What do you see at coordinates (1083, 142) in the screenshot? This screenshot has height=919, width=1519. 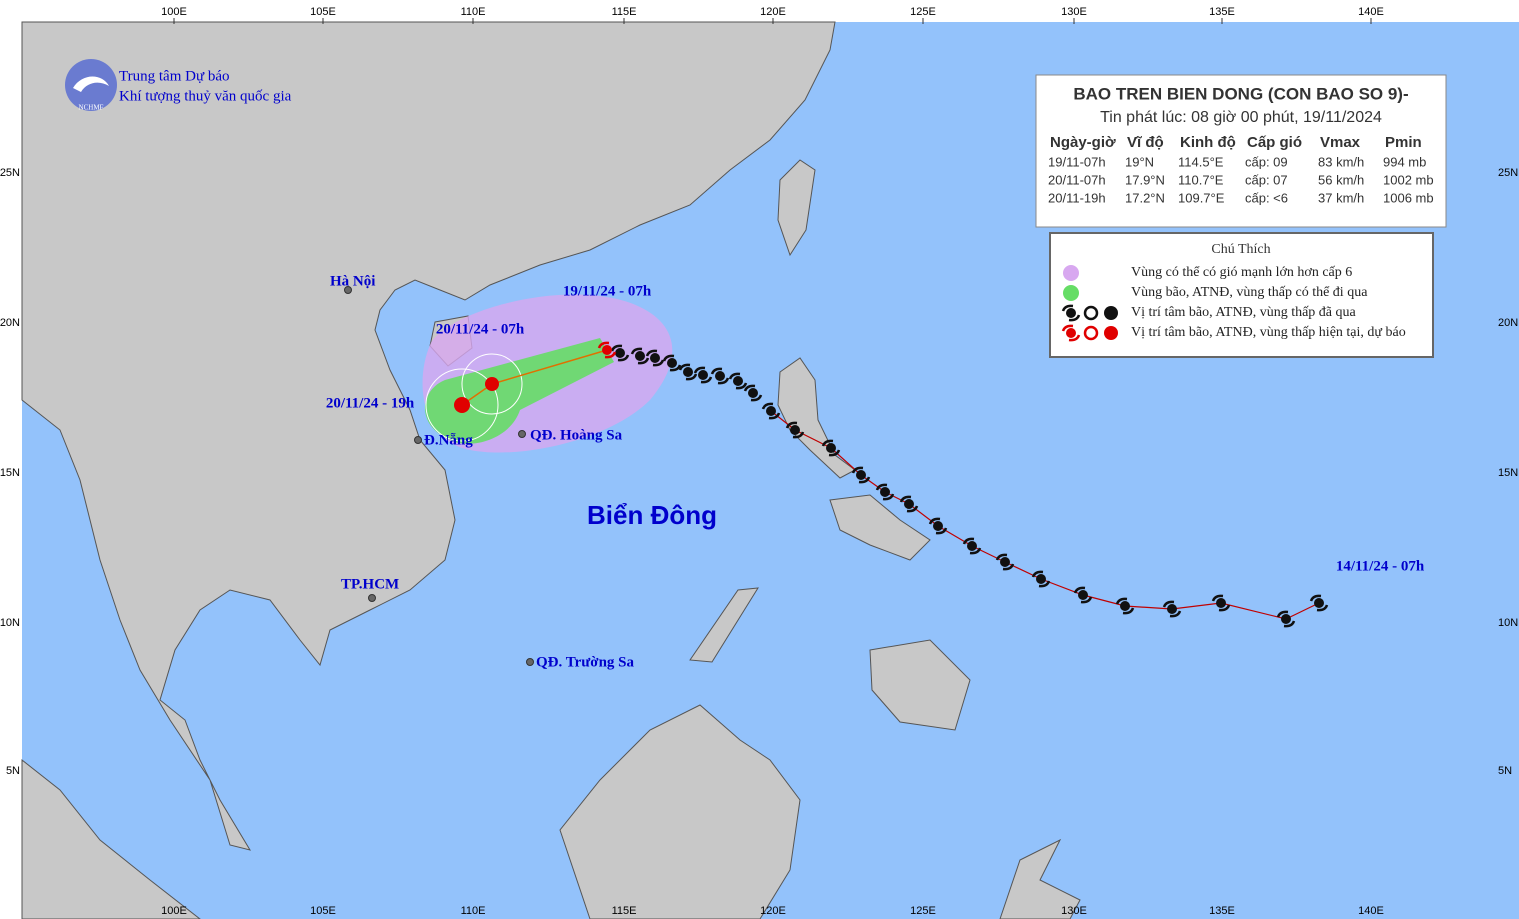 I see `column-header: Ngày-giờ` at bounding box center [1083, 142].